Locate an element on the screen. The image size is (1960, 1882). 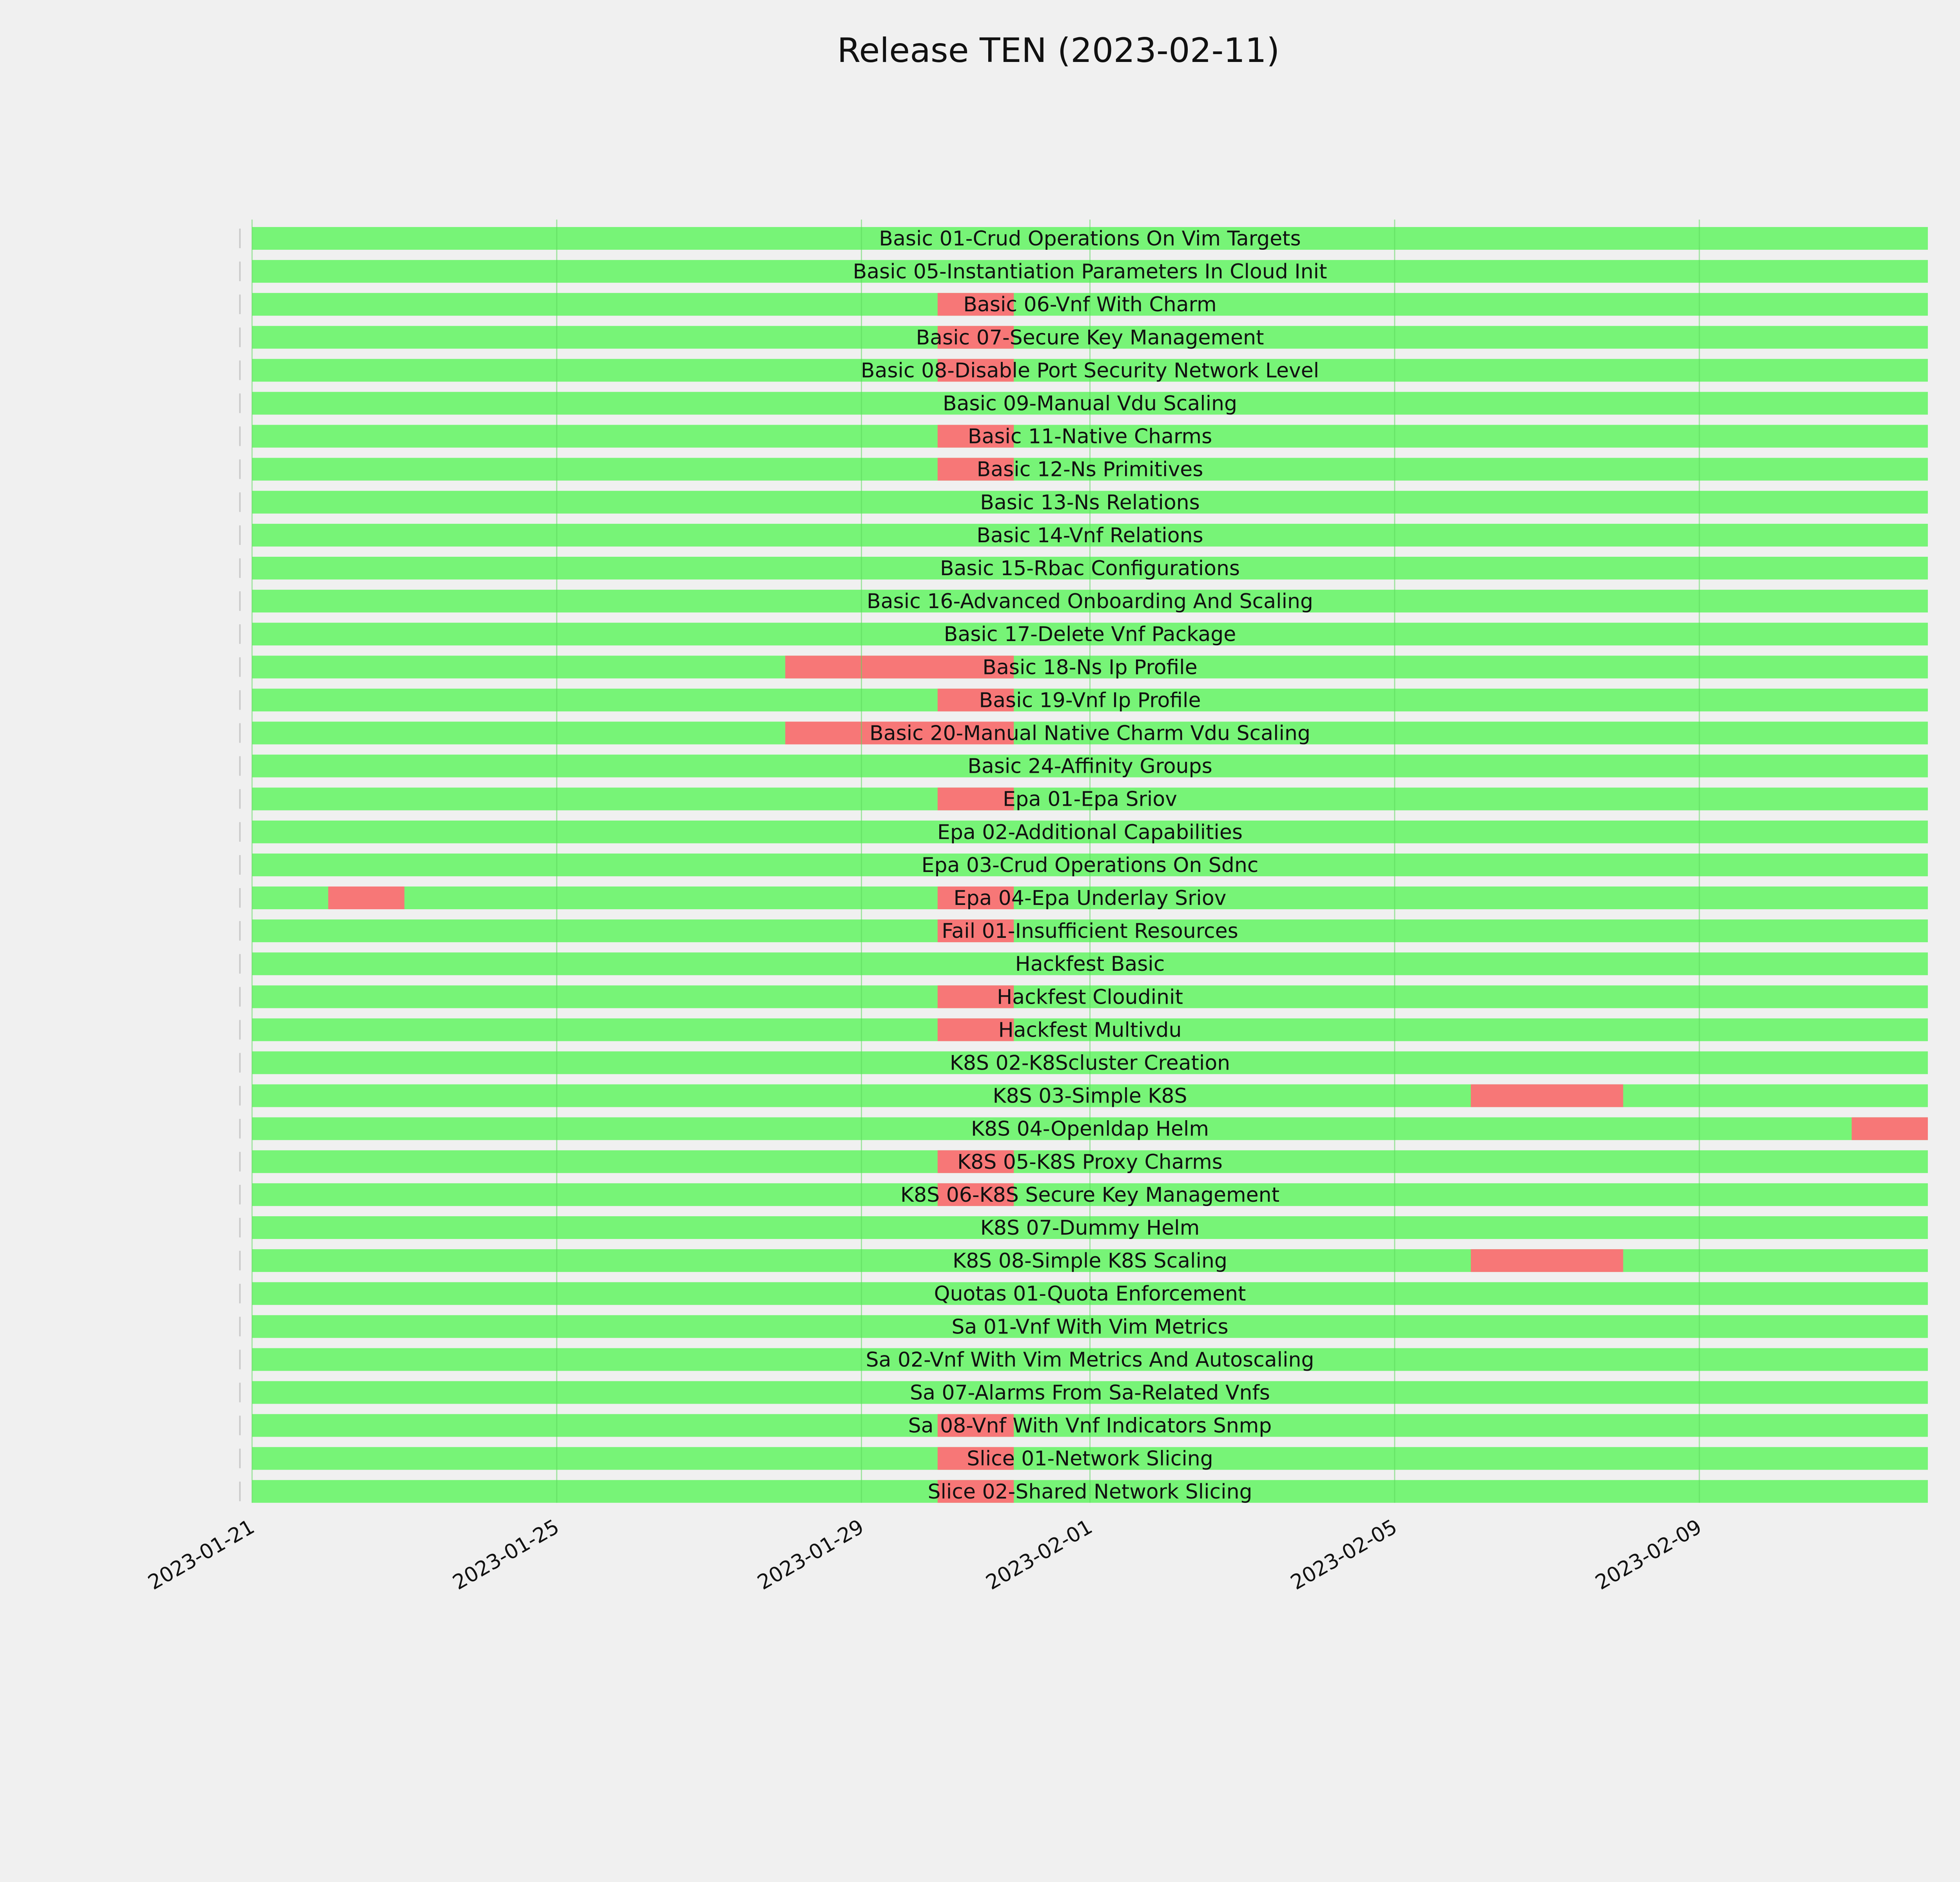
bar-label: Basic 15-Rbac Configurations is located at coordinates (1090, 568).